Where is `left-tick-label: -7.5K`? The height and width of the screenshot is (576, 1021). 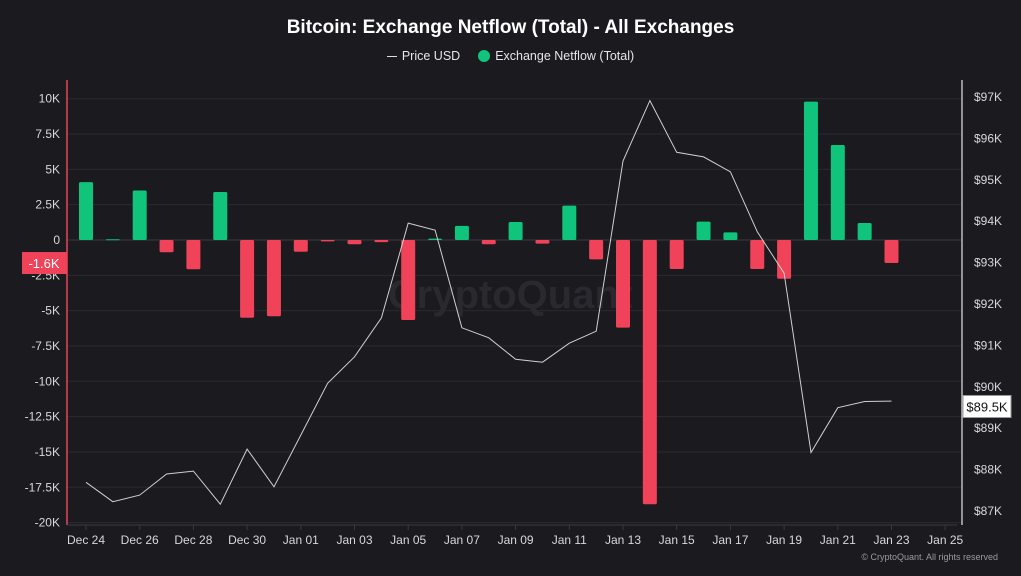
left-tick-label: -7.5K is located at coordinates (45, 346).